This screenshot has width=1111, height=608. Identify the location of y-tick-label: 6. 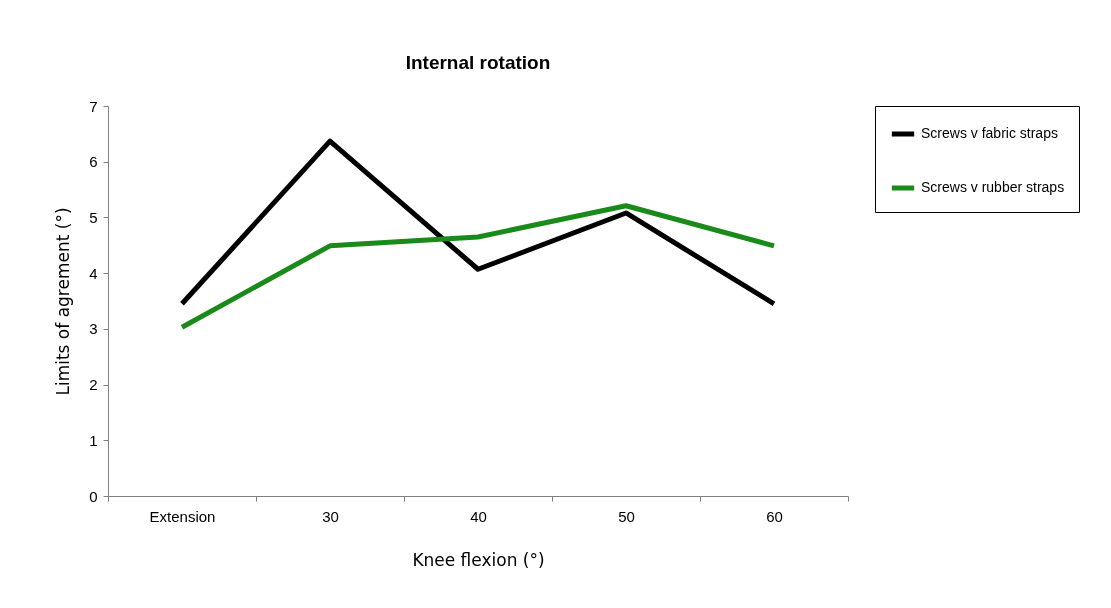
(93, 162).